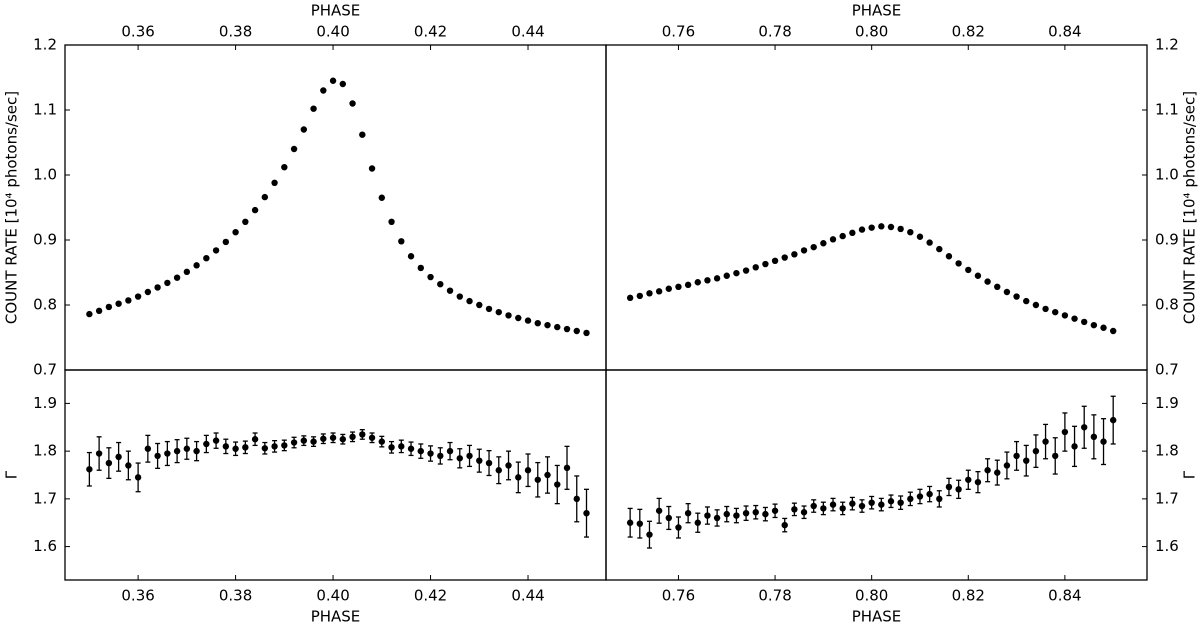 The width and height of the screenshot is (1200, 628). What do you see at coordinates (1167, 45) in the screenshot?
I see `y-tick-label: 1.2` at bounding box center [1167, 45].